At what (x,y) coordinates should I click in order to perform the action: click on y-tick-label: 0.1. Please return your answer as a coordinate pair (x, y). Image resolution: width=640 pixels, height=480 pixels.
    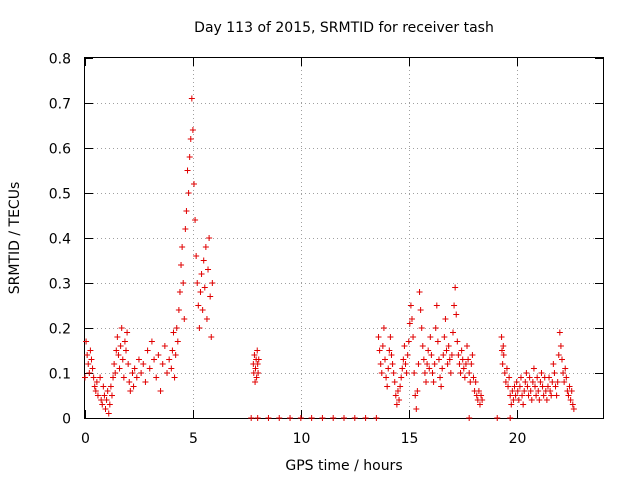
    Looking at the image, I should click on (60, 375).